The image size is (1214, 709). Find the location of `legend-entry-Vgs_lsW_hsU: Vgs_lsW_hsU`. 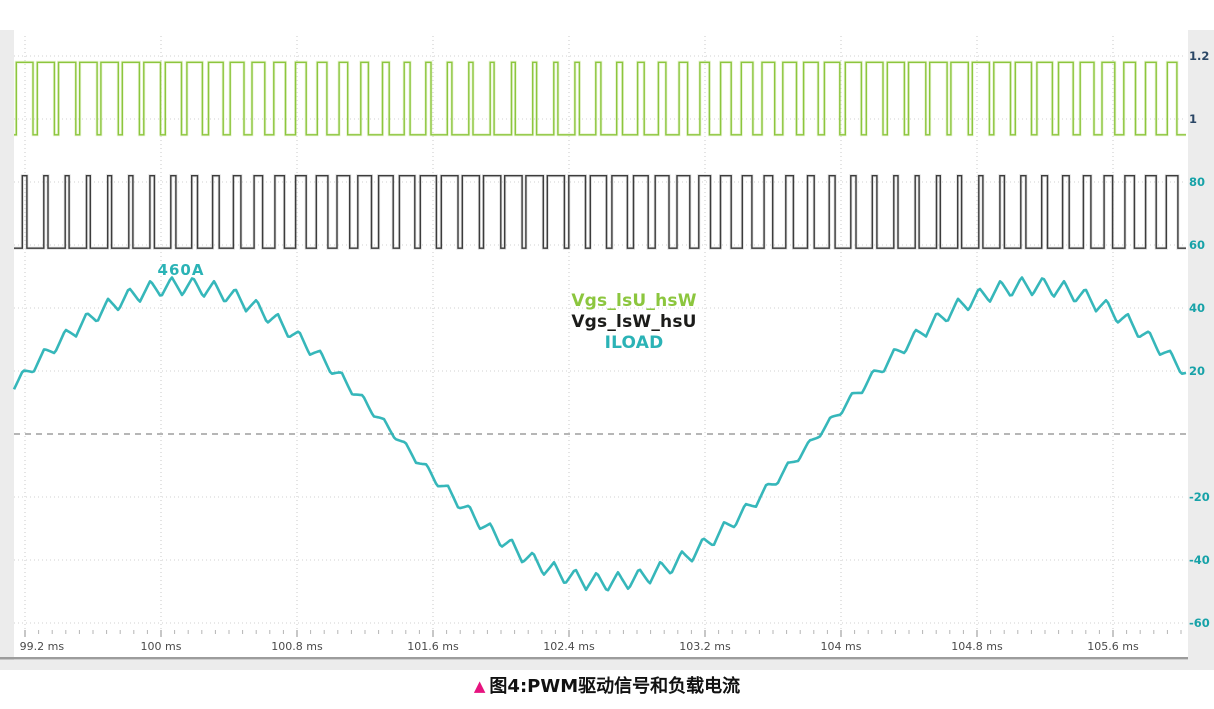

legend-entry-Vgs_lsW_hsU: Vgs_lsW_hsU is located at coordinates (634, 322).